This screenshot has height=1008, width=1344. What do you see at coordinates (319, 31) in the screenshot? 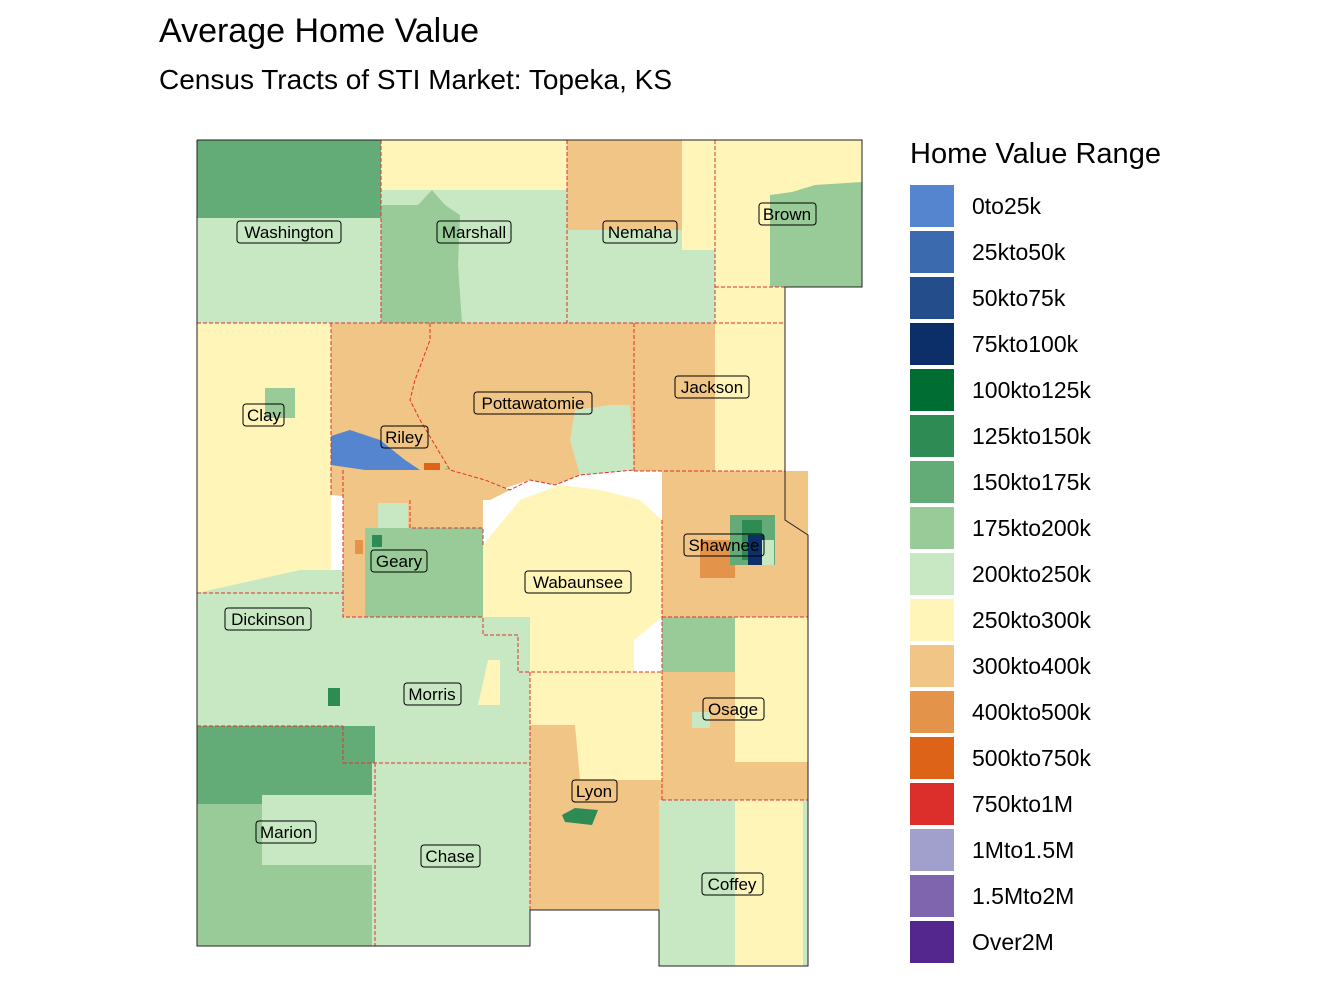
I see `map-title: Average Home Value` at bounding box center [319, 31].